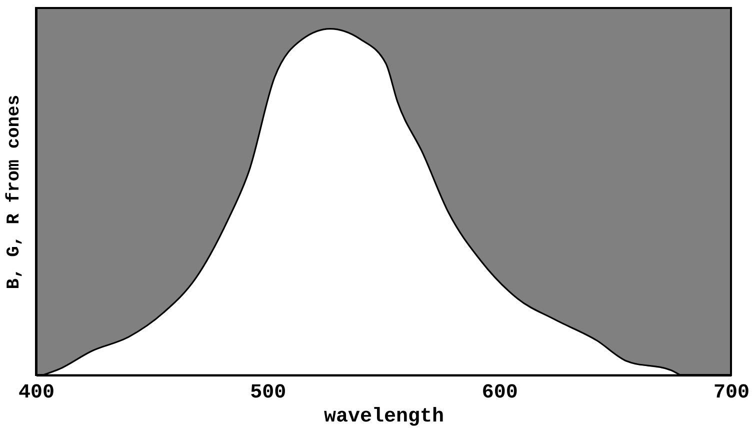 Image resolution: width=752 pixels, height=429 pixels. I want to click on y-axis-title: B, G, R from cones, so click(14, 192).